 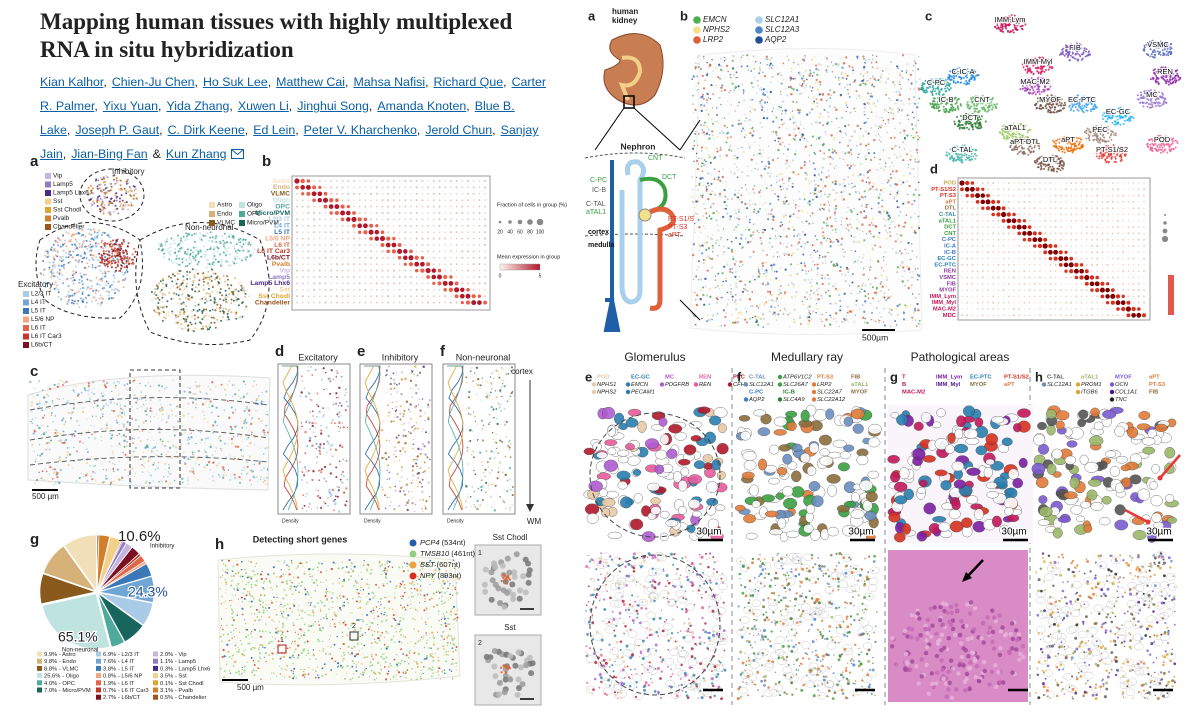 What do you see at coordinates (389, 82) in the screenshot?
I see `author-link: Mahsa Nafisi` at bounding box center [389, 82].